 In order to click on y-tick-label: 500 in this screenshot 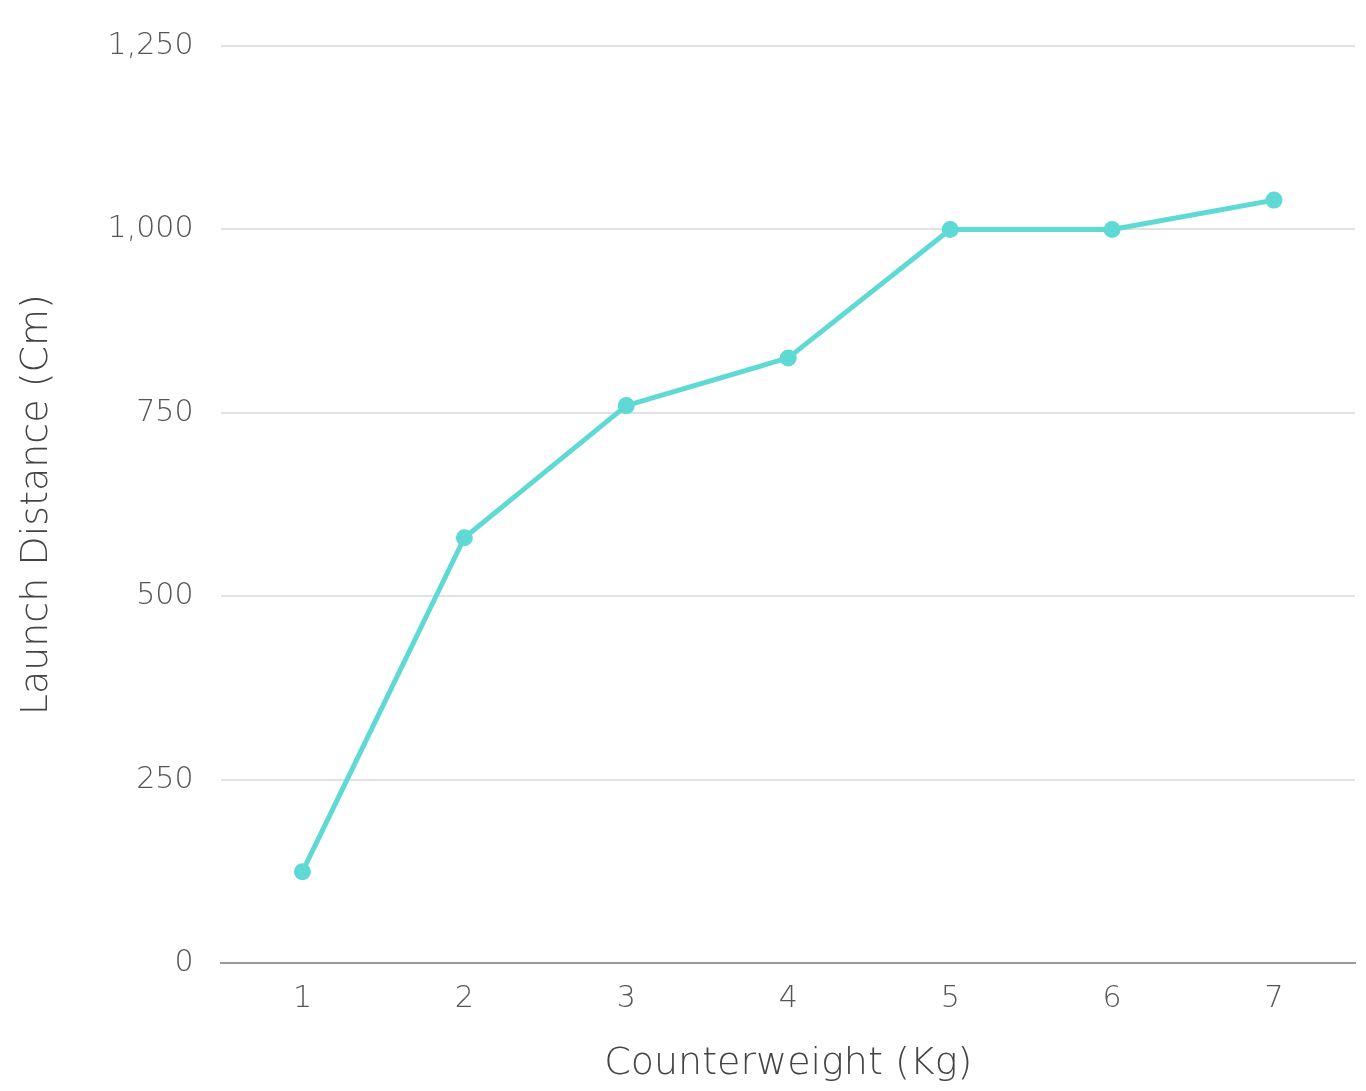, I will do `click(165, 594)`.